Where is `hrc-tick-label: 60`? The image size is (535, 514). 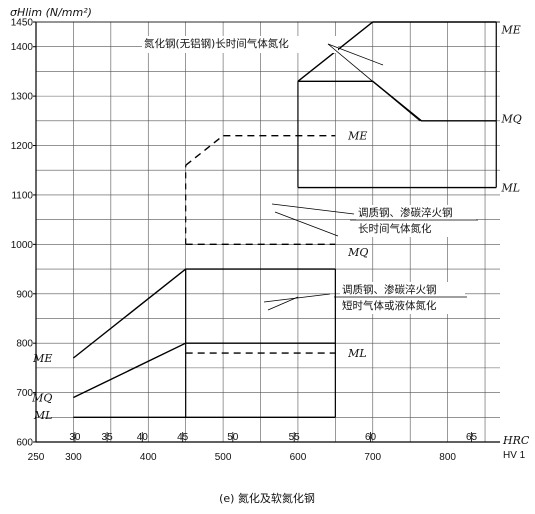 hrc-tick-label: 60 is located at coordinates (371, 437).